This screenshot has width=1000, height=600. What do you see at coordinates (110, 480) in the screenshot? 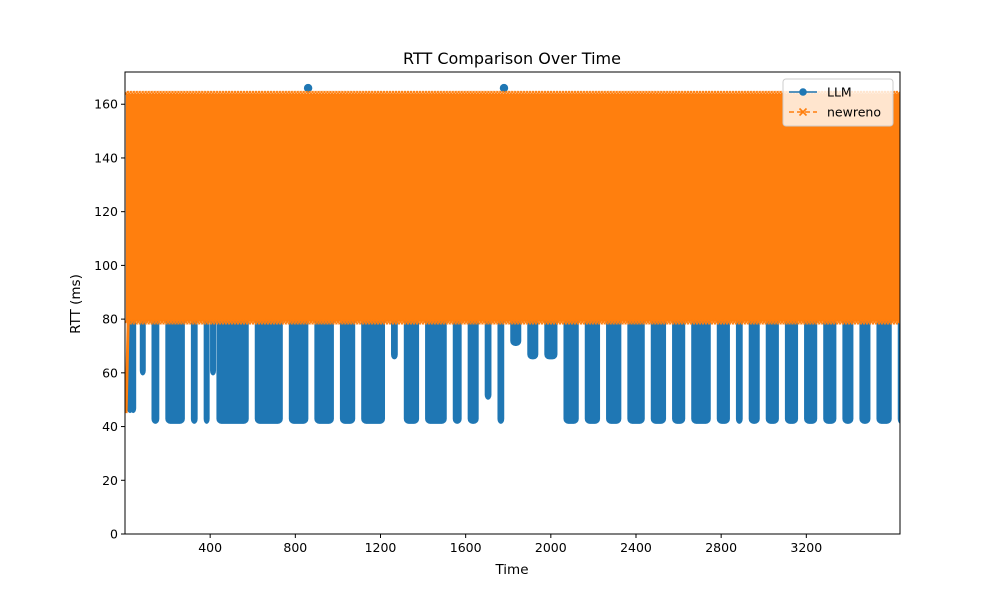
I see `y-tick-label: 20` at bounding box center [110, 480].